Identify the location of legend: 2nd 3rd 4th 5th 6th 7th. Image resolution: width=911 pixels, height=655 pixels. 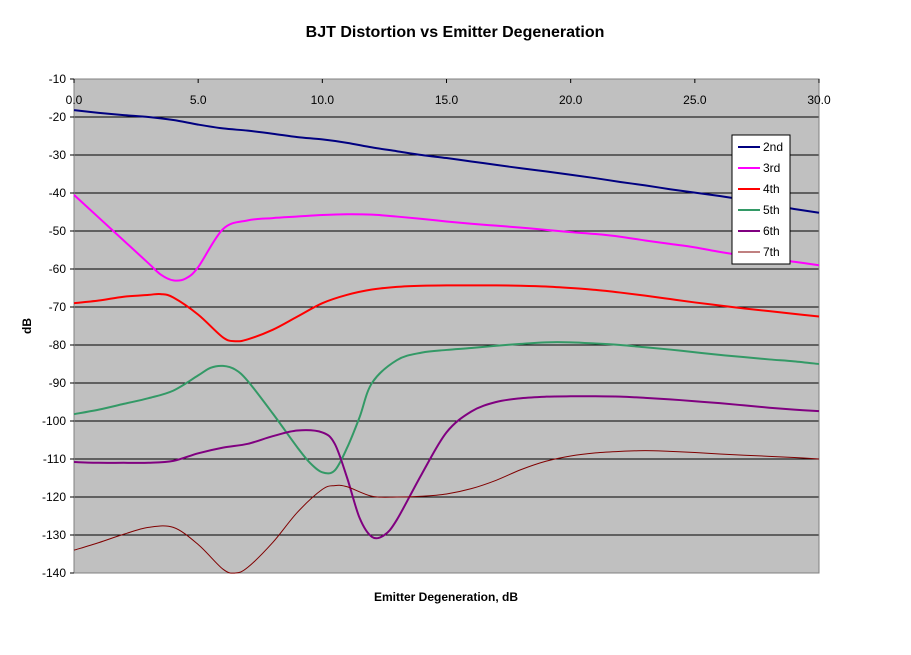
(761, 199).